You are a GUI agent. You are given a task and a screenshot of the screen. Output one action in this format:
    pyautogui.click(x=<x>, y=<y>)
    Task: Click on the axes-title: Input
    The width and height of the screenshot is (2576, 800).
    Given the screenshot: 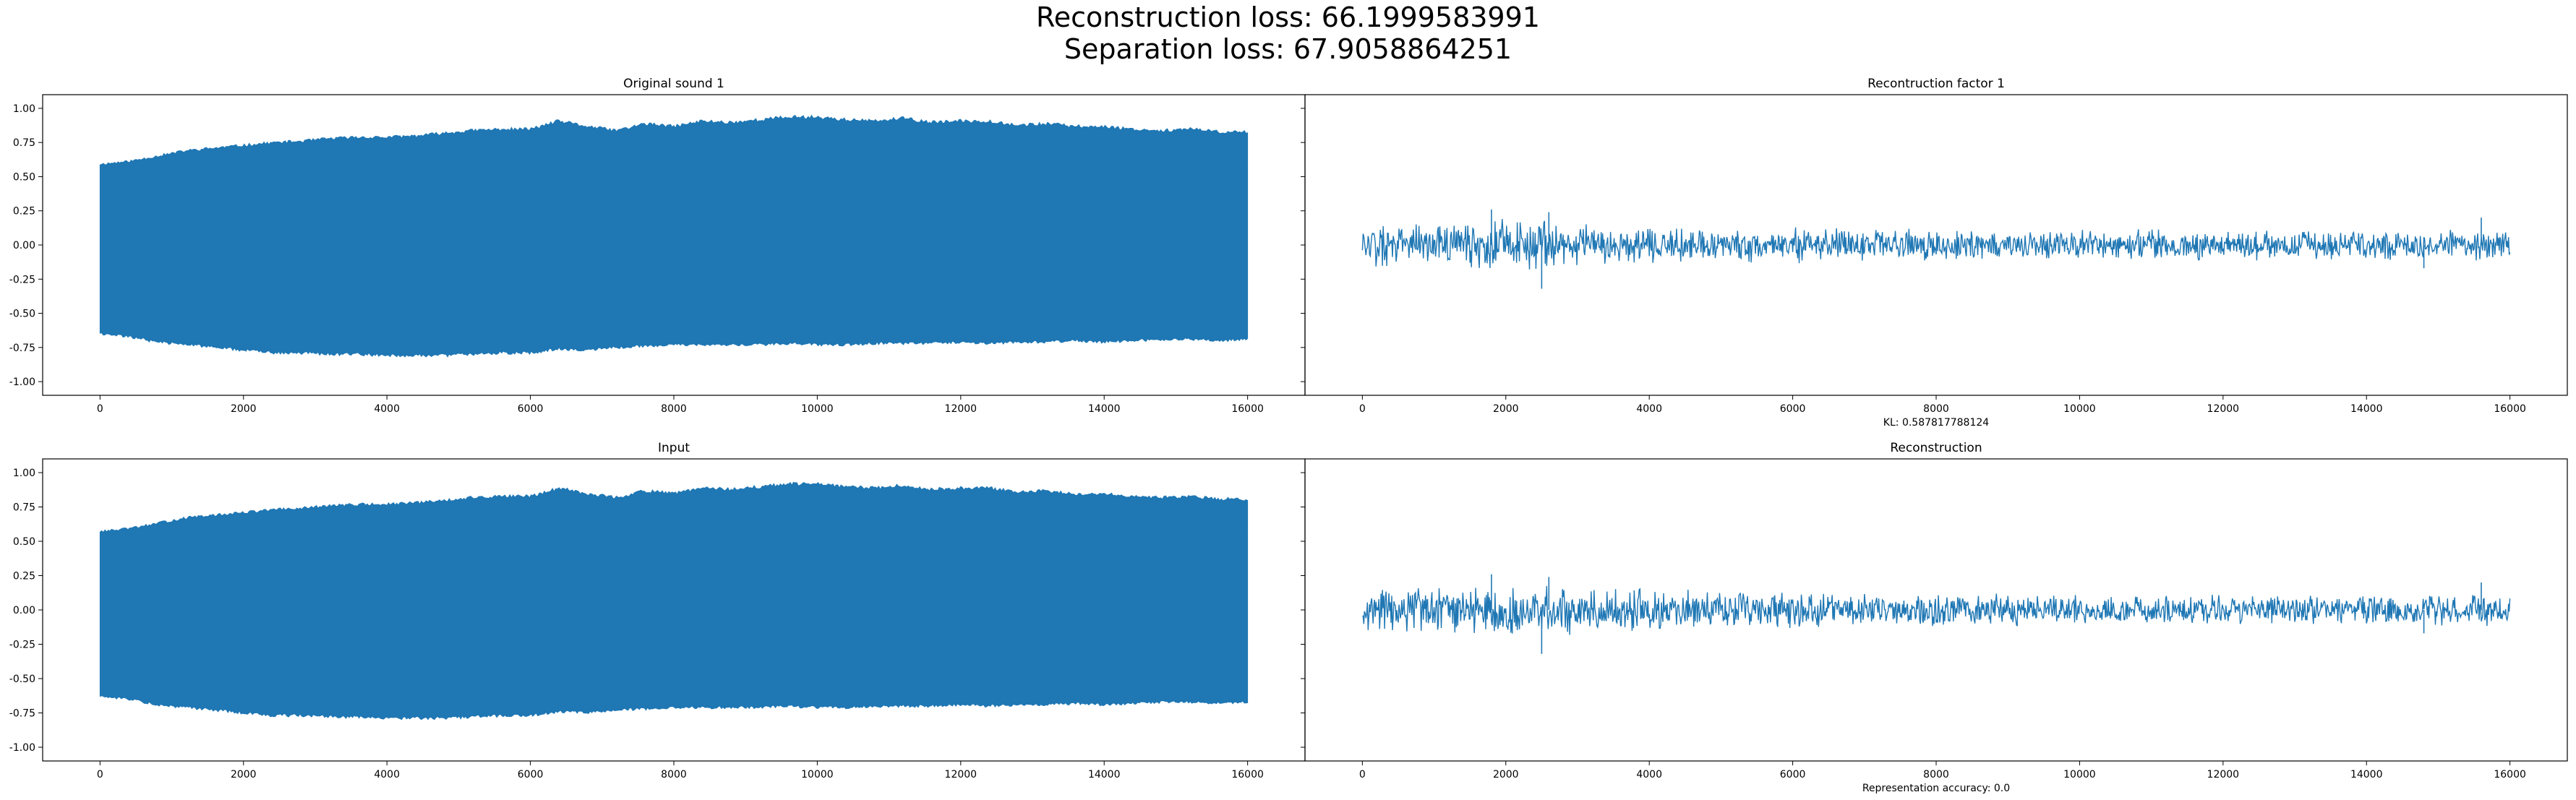 What is the action you would take?
    pyautogui.click(x=674, y=448)
    